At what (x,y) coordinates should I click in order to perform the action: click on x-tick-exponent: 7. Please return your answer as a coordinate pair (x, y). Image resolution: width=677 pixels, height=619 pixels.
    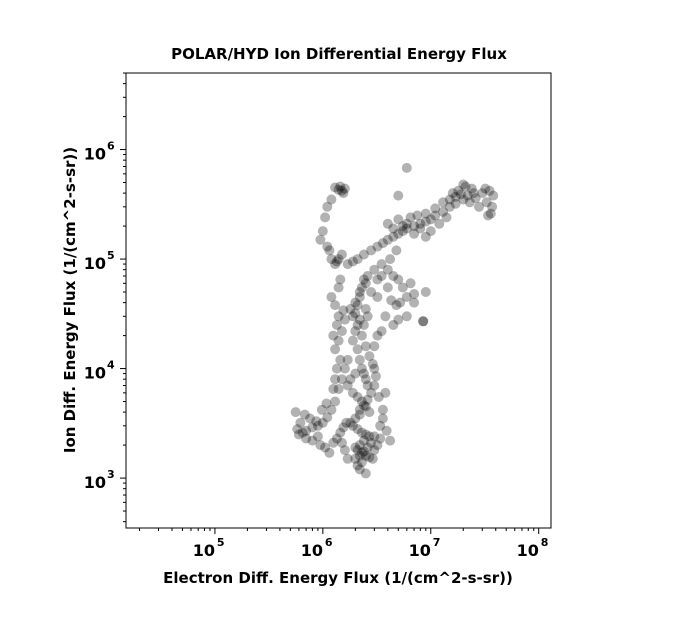
    Looking at the image, I should click on (437, 542).